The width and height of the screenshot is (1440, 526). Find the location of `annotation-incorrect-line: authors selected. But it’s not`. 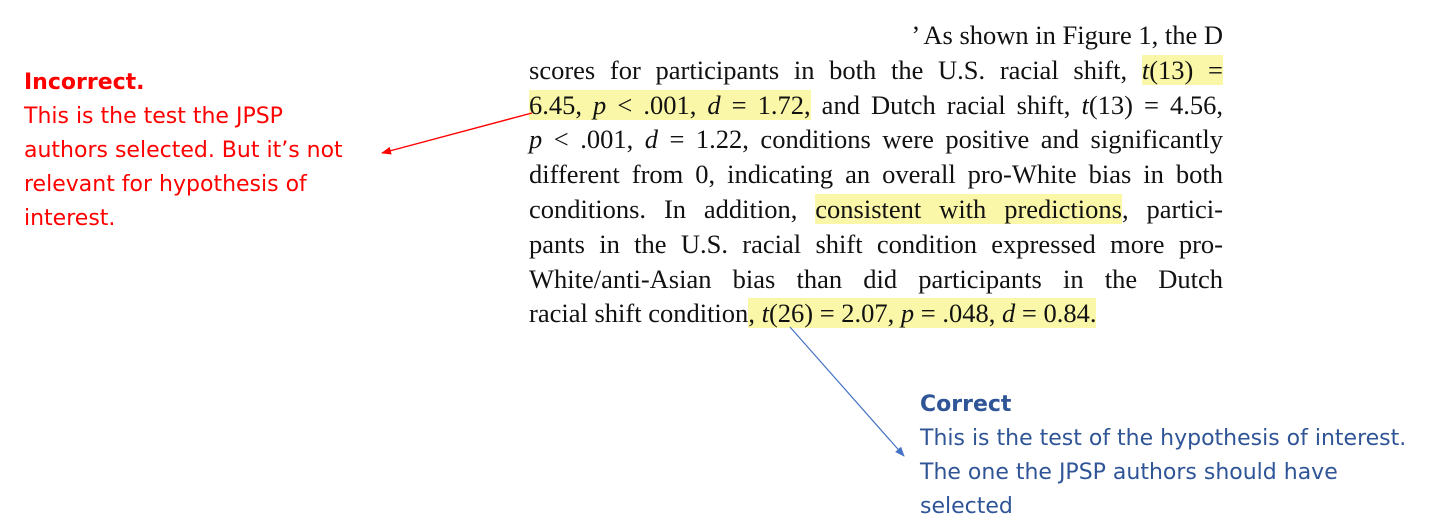

annotation-incorrect-line: authors selected. But it’s not is located at coordinates (183, 150).